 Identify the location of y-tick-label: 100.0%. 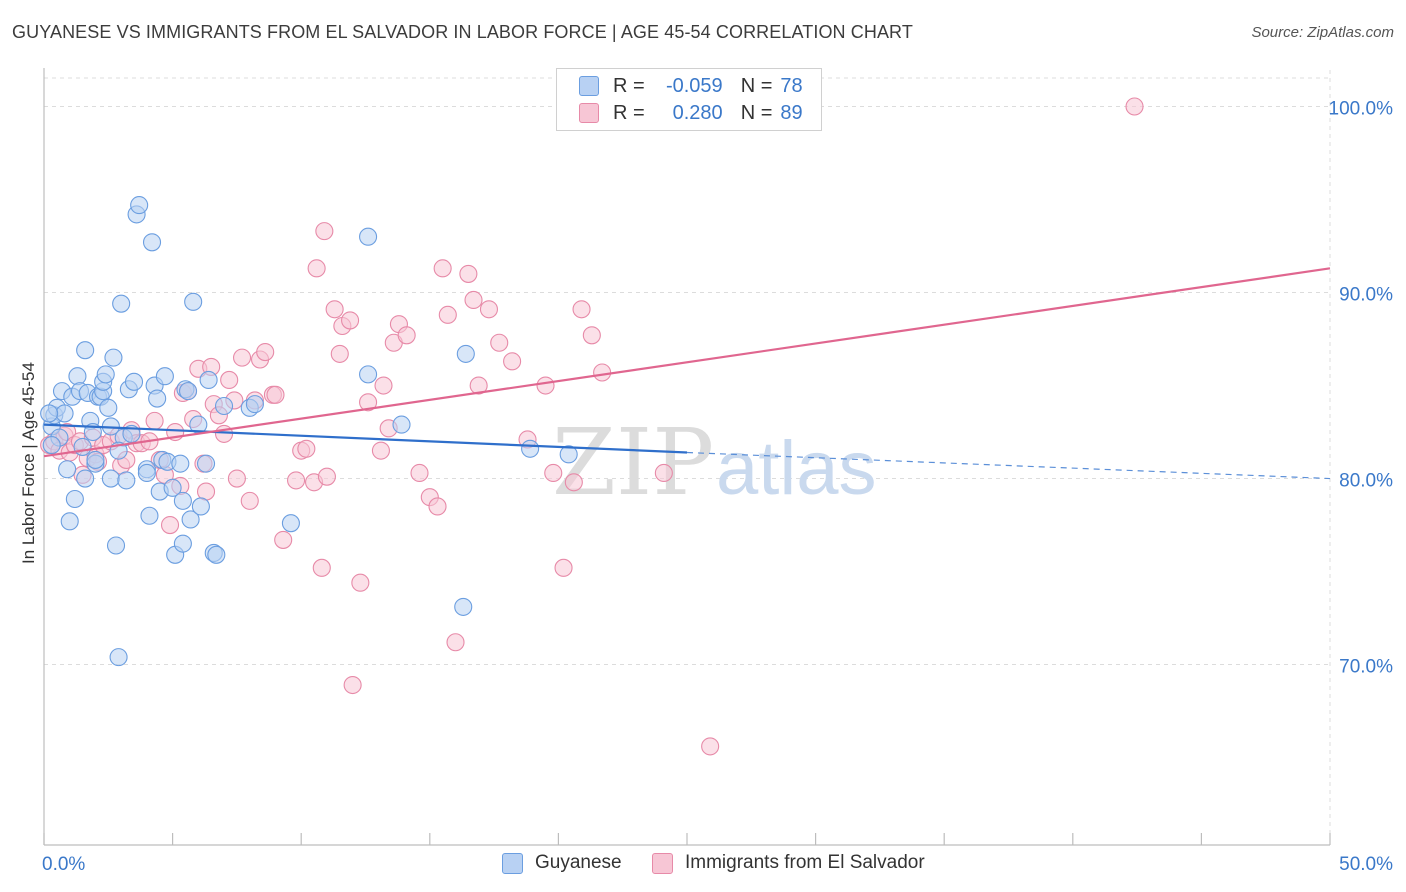
(1361, 109).